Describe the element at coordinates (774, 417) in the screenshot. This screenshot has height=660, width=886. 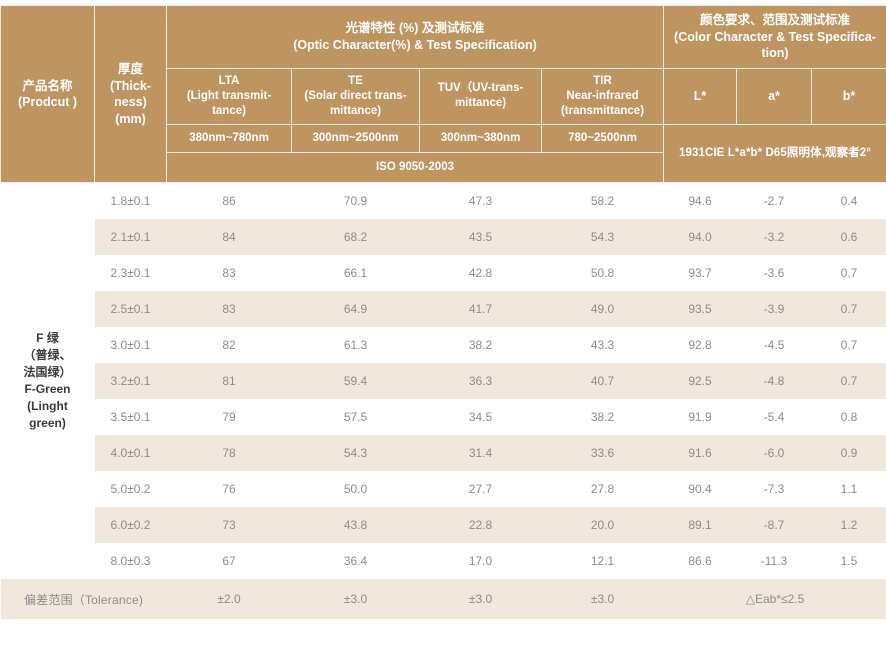
I see `cell-a-star: -5.4` at that location.